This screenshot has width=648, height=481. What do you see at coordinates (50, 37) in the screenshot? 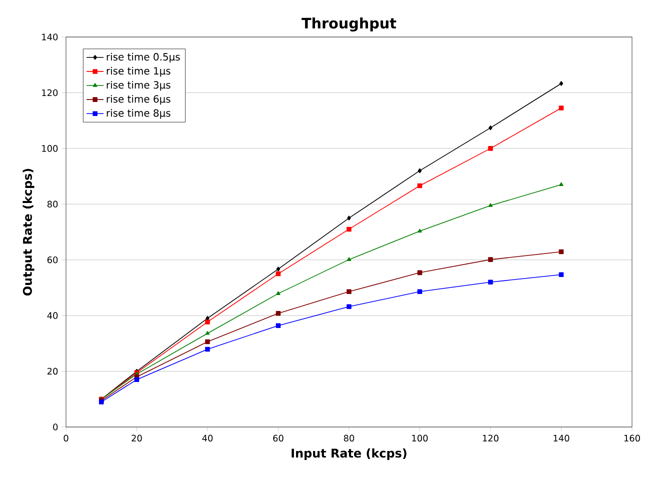
I see `y-tick-label: 140` at bounding box center [50, 37].